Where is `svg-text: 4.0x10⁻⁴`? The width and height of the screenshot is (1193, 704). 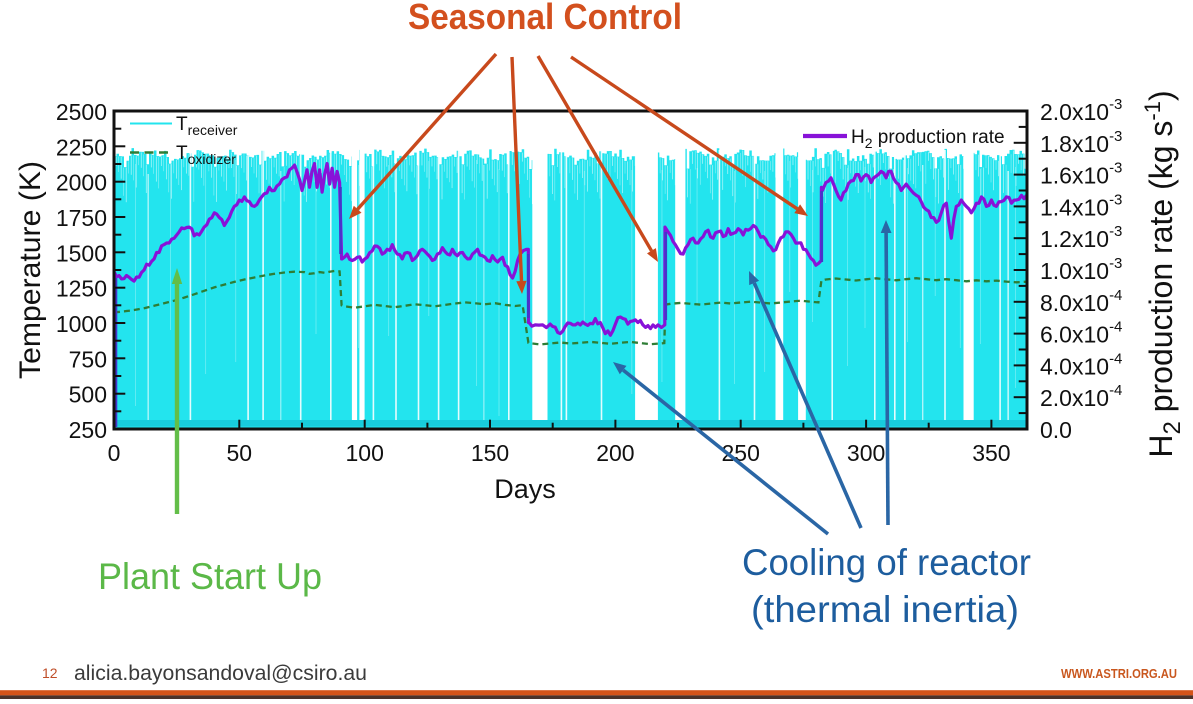 svg-text: 4.0x10⁻⁴ is located at coordinates (1081, 365).